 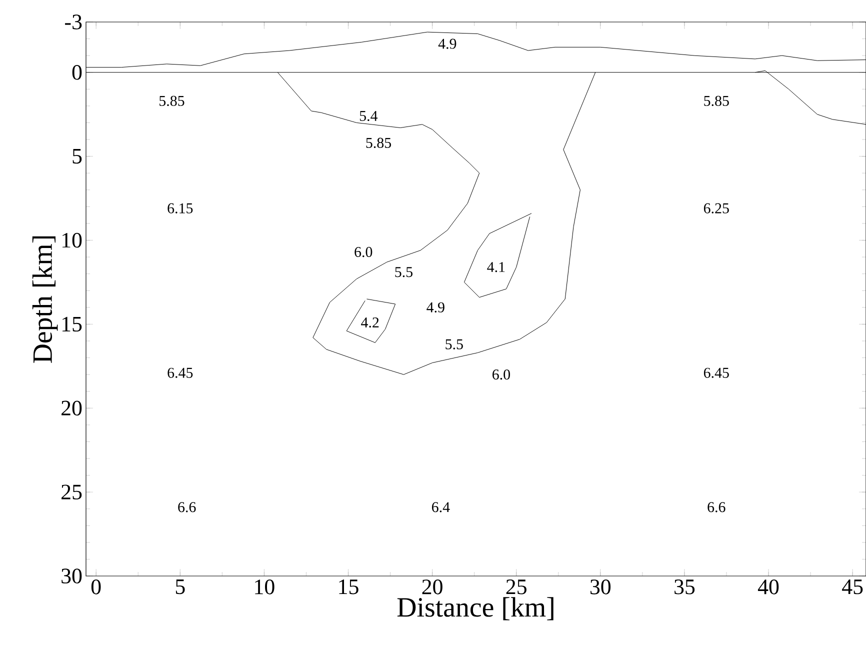 I want to click on annotation: 4.2, so click(x=370, y=322).